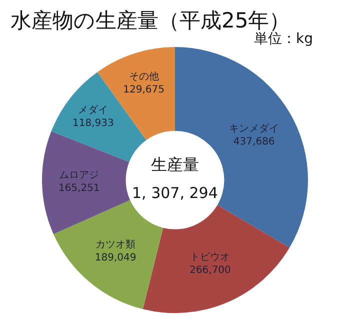 The width and height of the screenshot is (350, 335). I want to click on text: 1, 307, 294, so click(175, 193).